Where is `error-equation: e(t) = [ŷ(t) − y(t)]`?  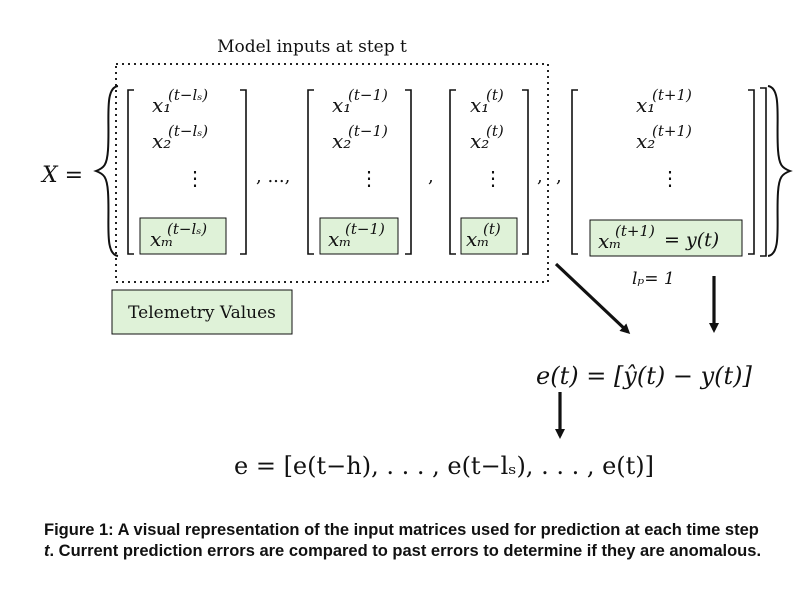
error-equation: e(t) = [ŷ(t) − y(t)] is located at coordinates (644, 376).